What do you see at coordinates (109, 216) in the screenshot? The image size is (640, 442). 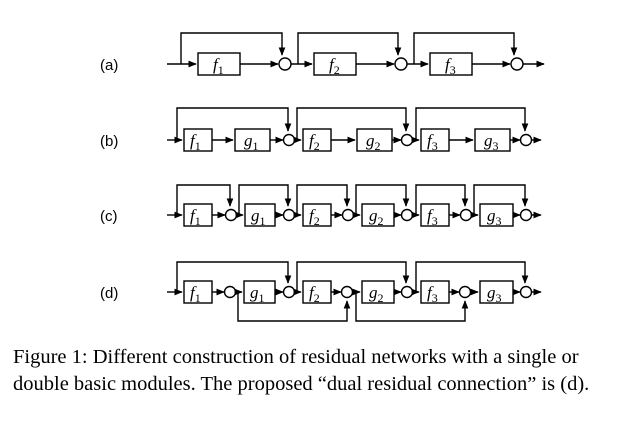 I see `row-label-c: (c)` at bounding box center [109, 216].